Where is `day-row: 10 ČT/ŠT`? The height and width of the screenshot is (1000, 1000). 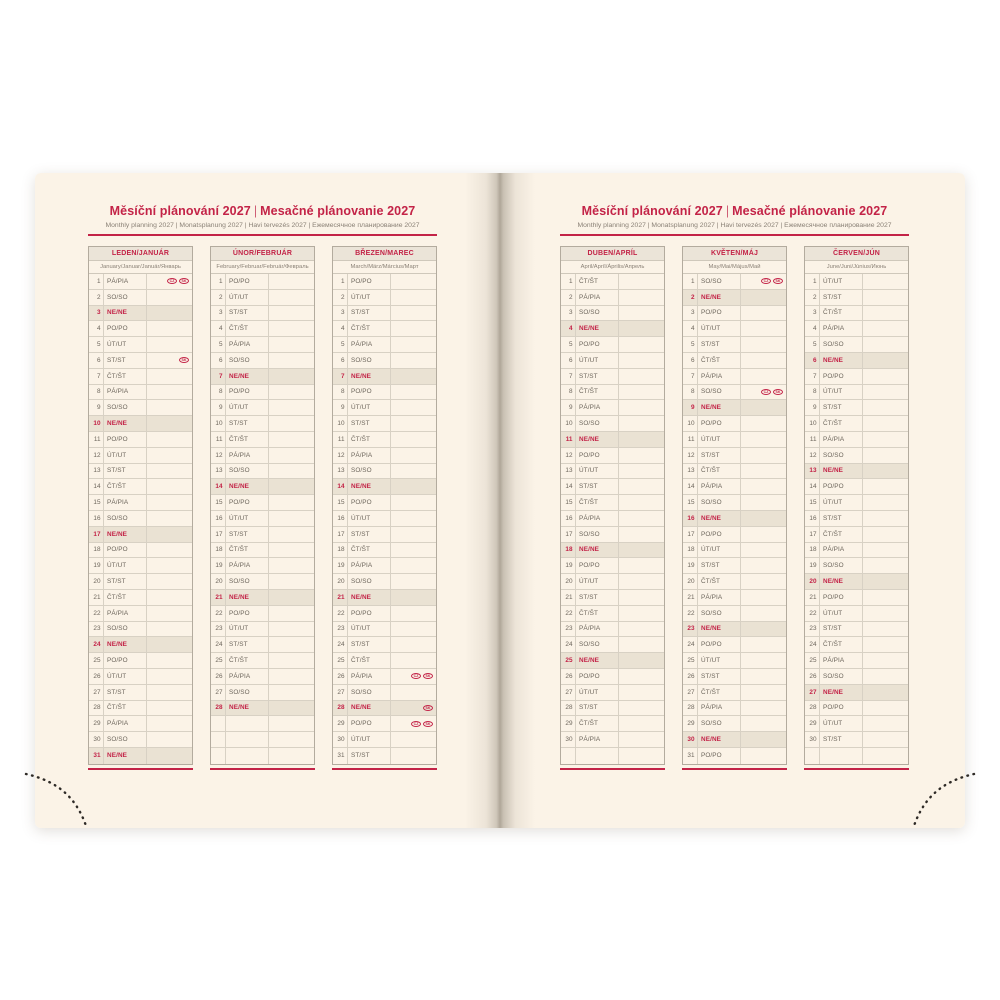
day-row: 10 ČT/ŠT is located at coordinates (856, 424).